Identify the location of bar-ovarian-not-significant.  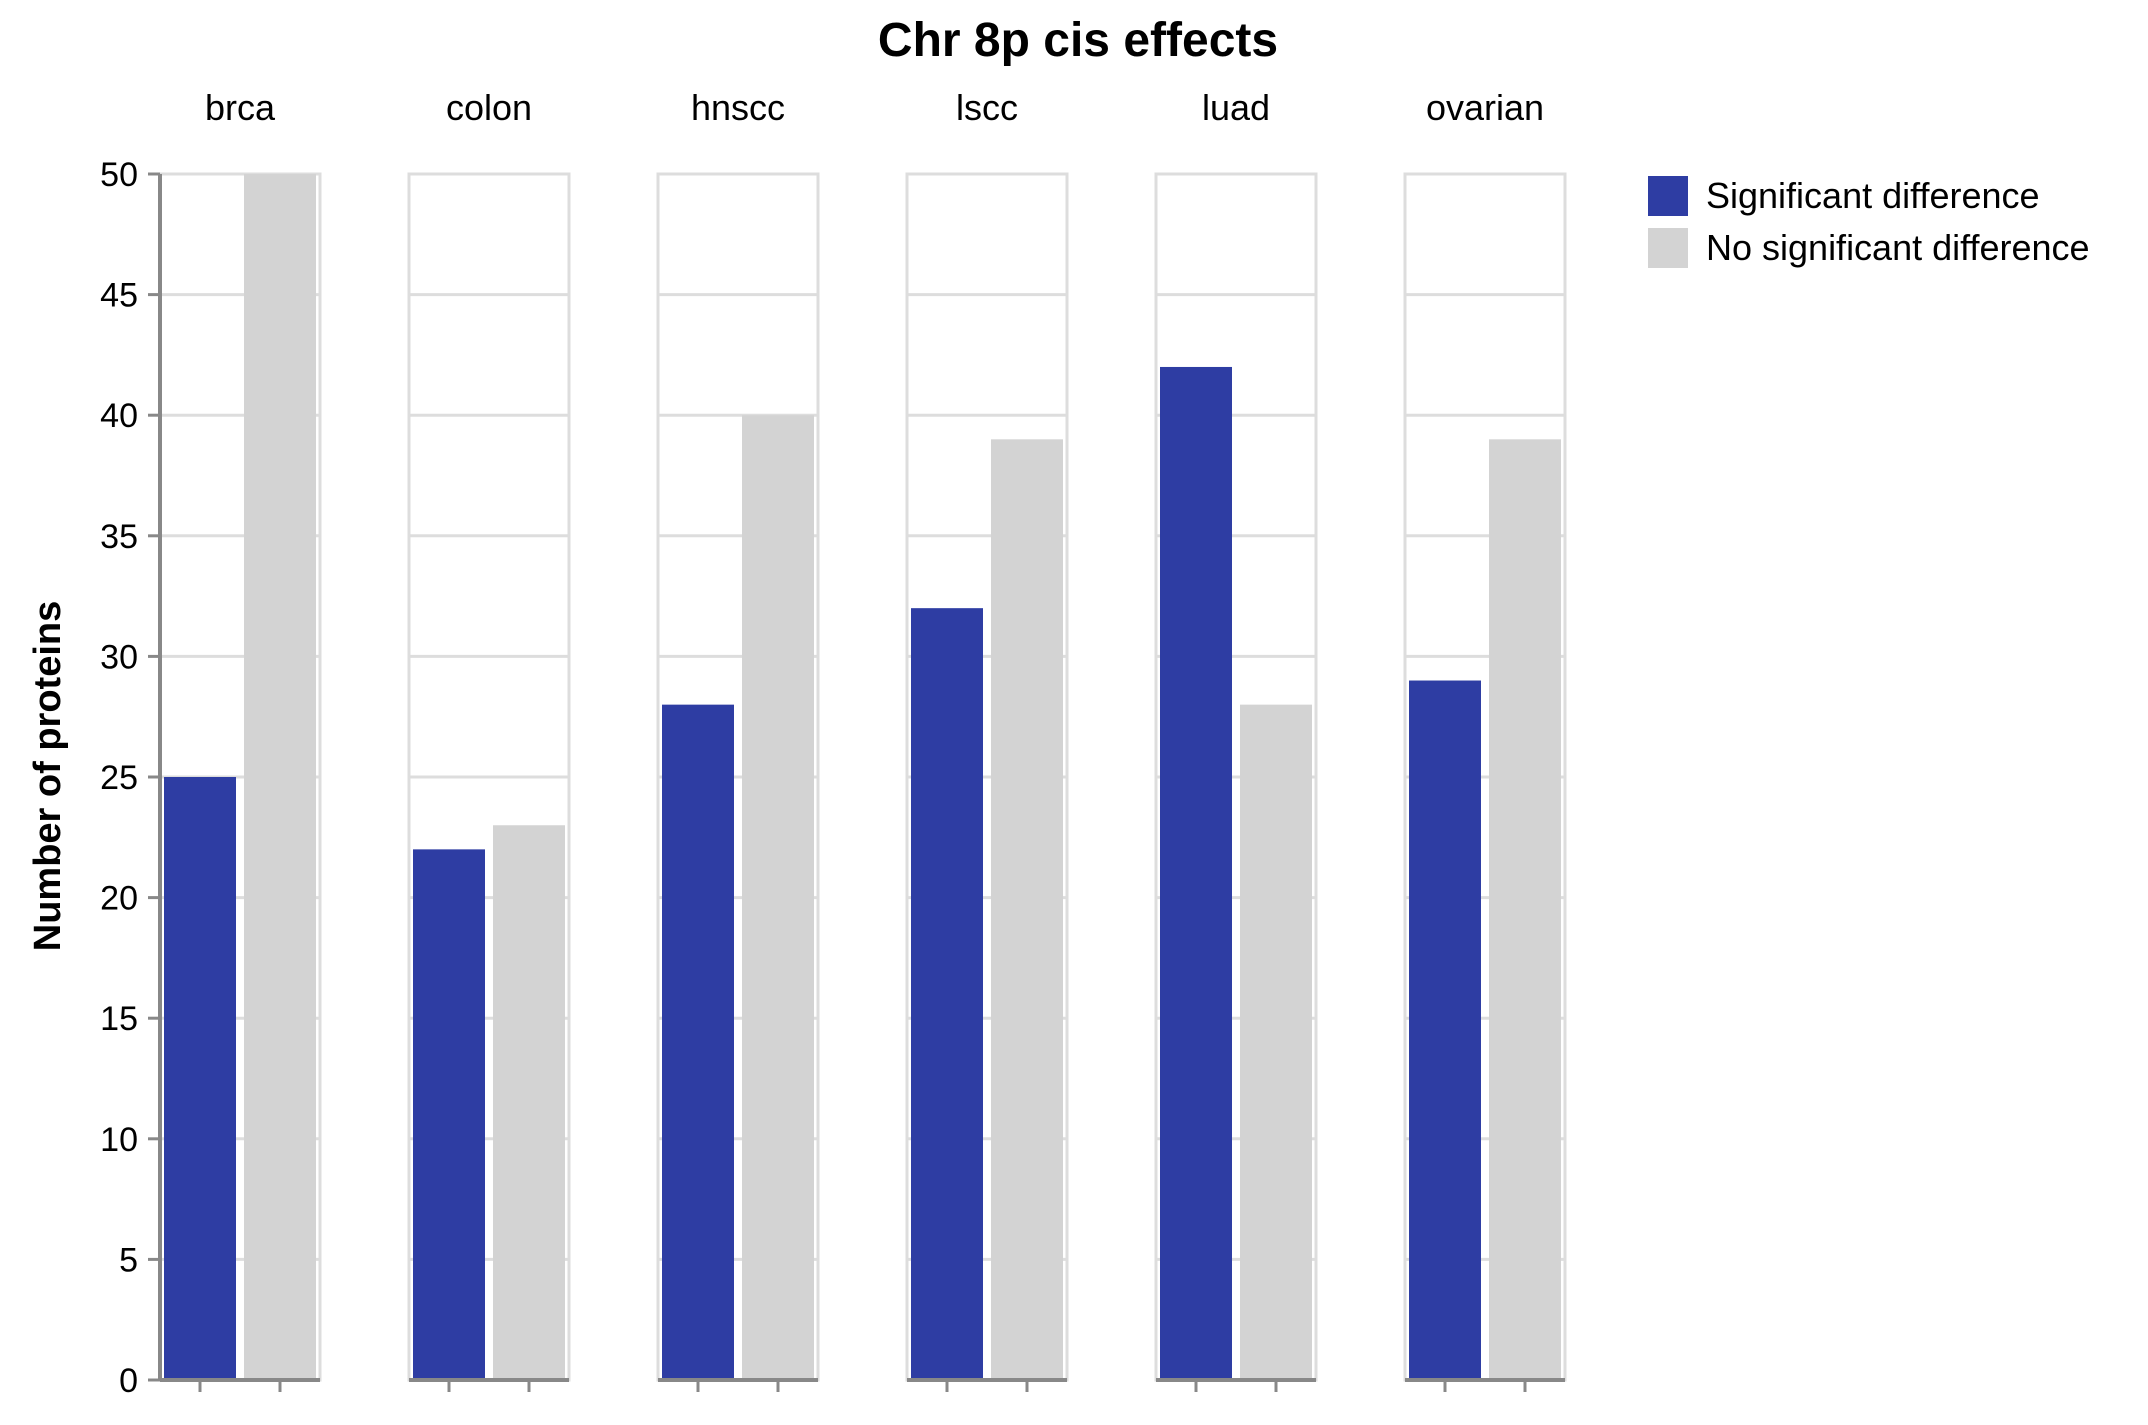
(1525, 909).